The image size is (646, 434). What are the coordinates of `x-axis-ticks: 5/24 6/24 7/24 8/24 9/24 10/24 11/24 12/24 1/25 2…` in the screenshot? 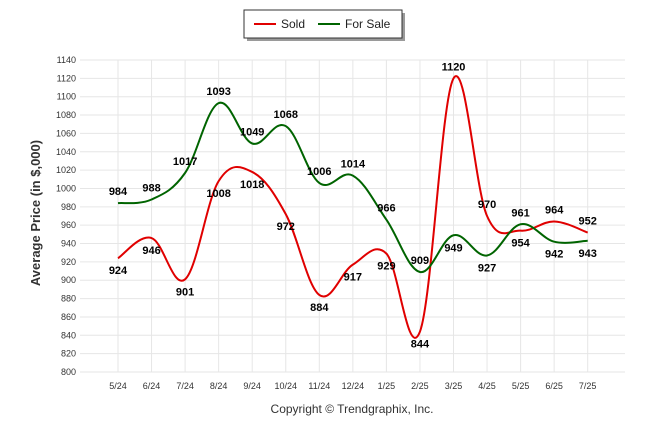 It's located at (352, 386).